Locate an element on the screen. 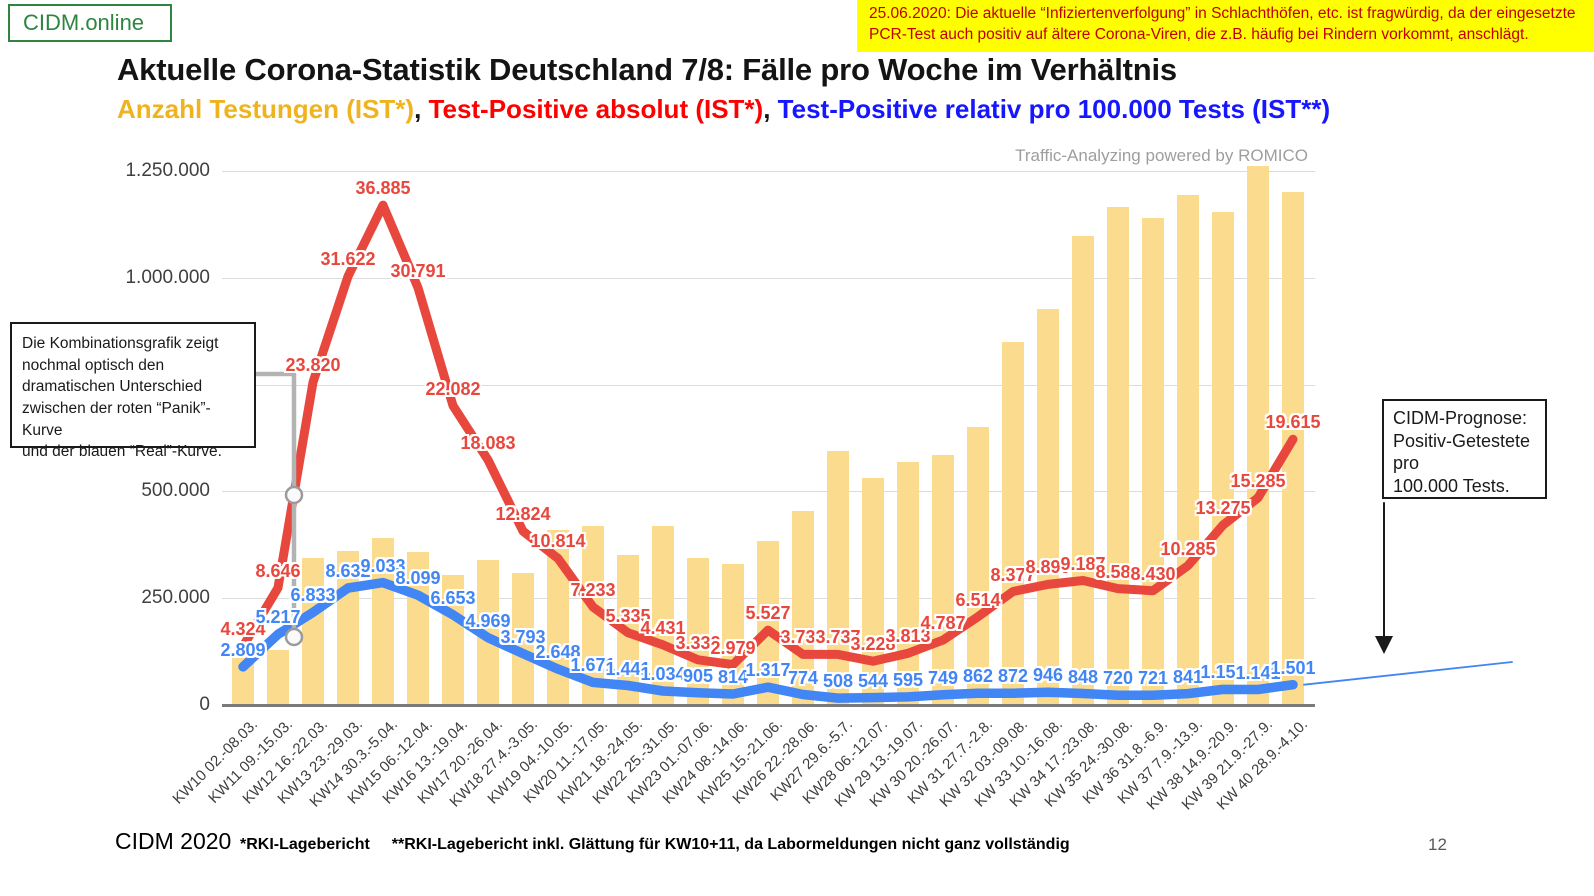 This screenshot has width=1594, height=896. positives-relative-value-label: 872 is located at coordinates (1013, 676).